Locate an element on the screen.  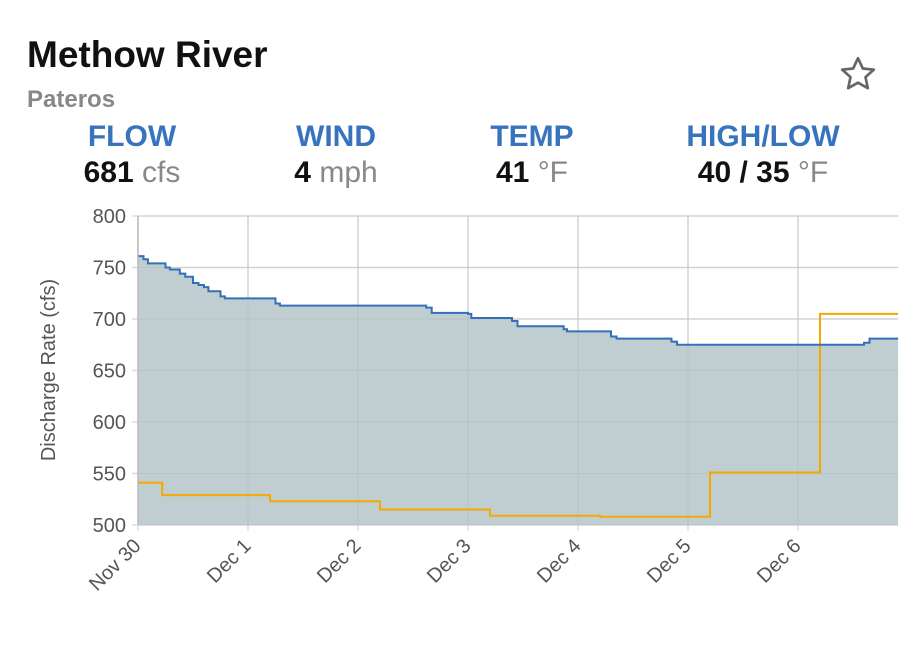
y-tick-label: 700 is located at coordinates (109, 320).